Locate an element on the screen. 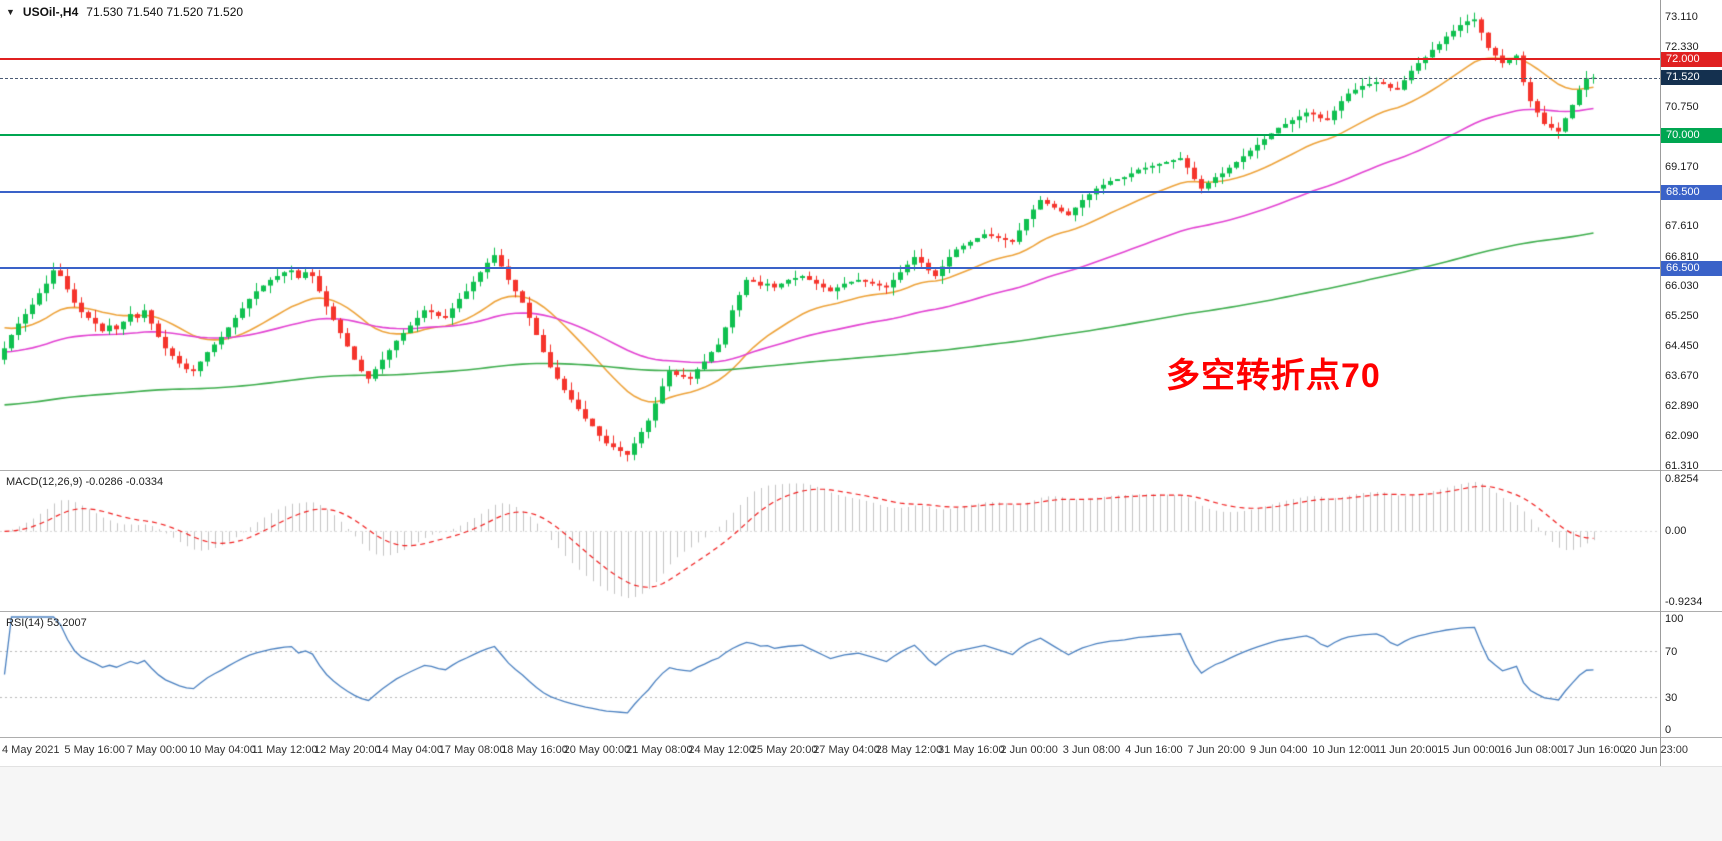 This screenshot has width=1722, height=841. time-axis-label: 25 May 20:00 is located at coordinates (784, 750).